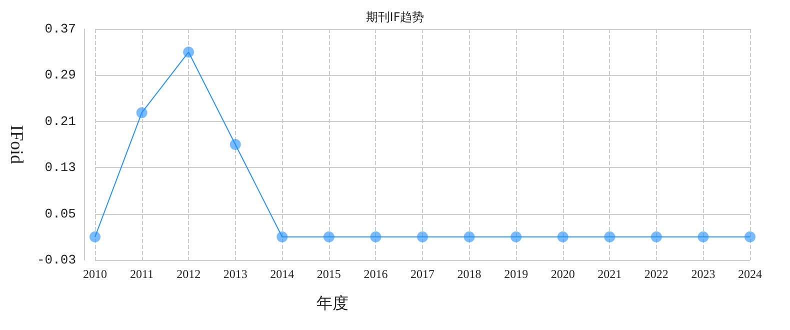 Image resolution: width=790 pixels, height=330 pixels. Describe the element at coordinates (60, 29) in the screenshot. I see `y-tick-label: 0.37` at that location.